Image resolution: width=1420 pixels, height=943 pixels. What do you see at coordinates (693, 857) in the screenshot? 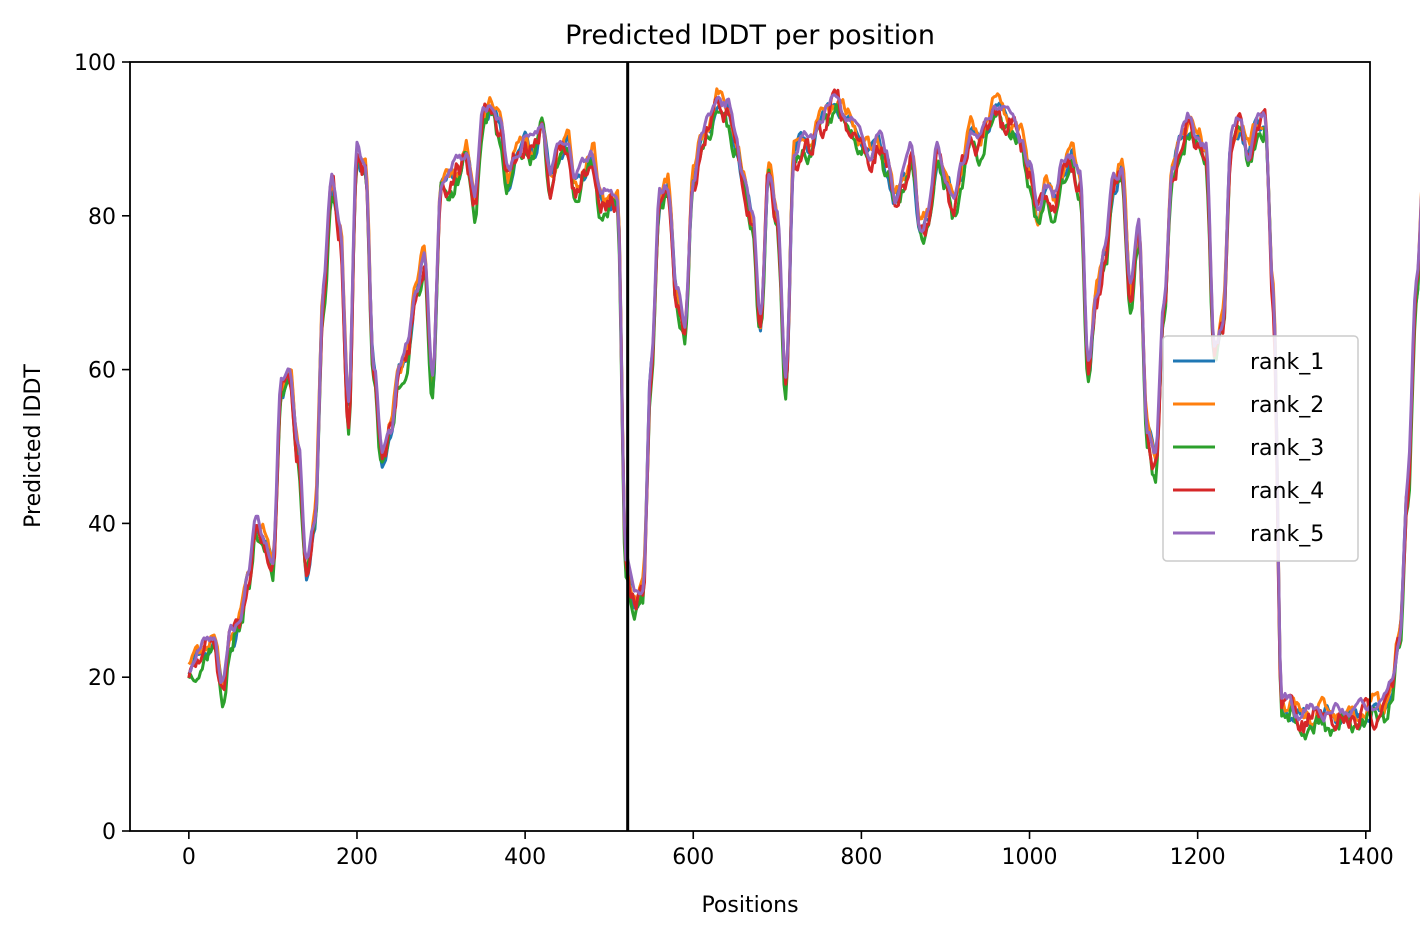
I see `x-tick-label: 600` at bounding box center [693, 857].